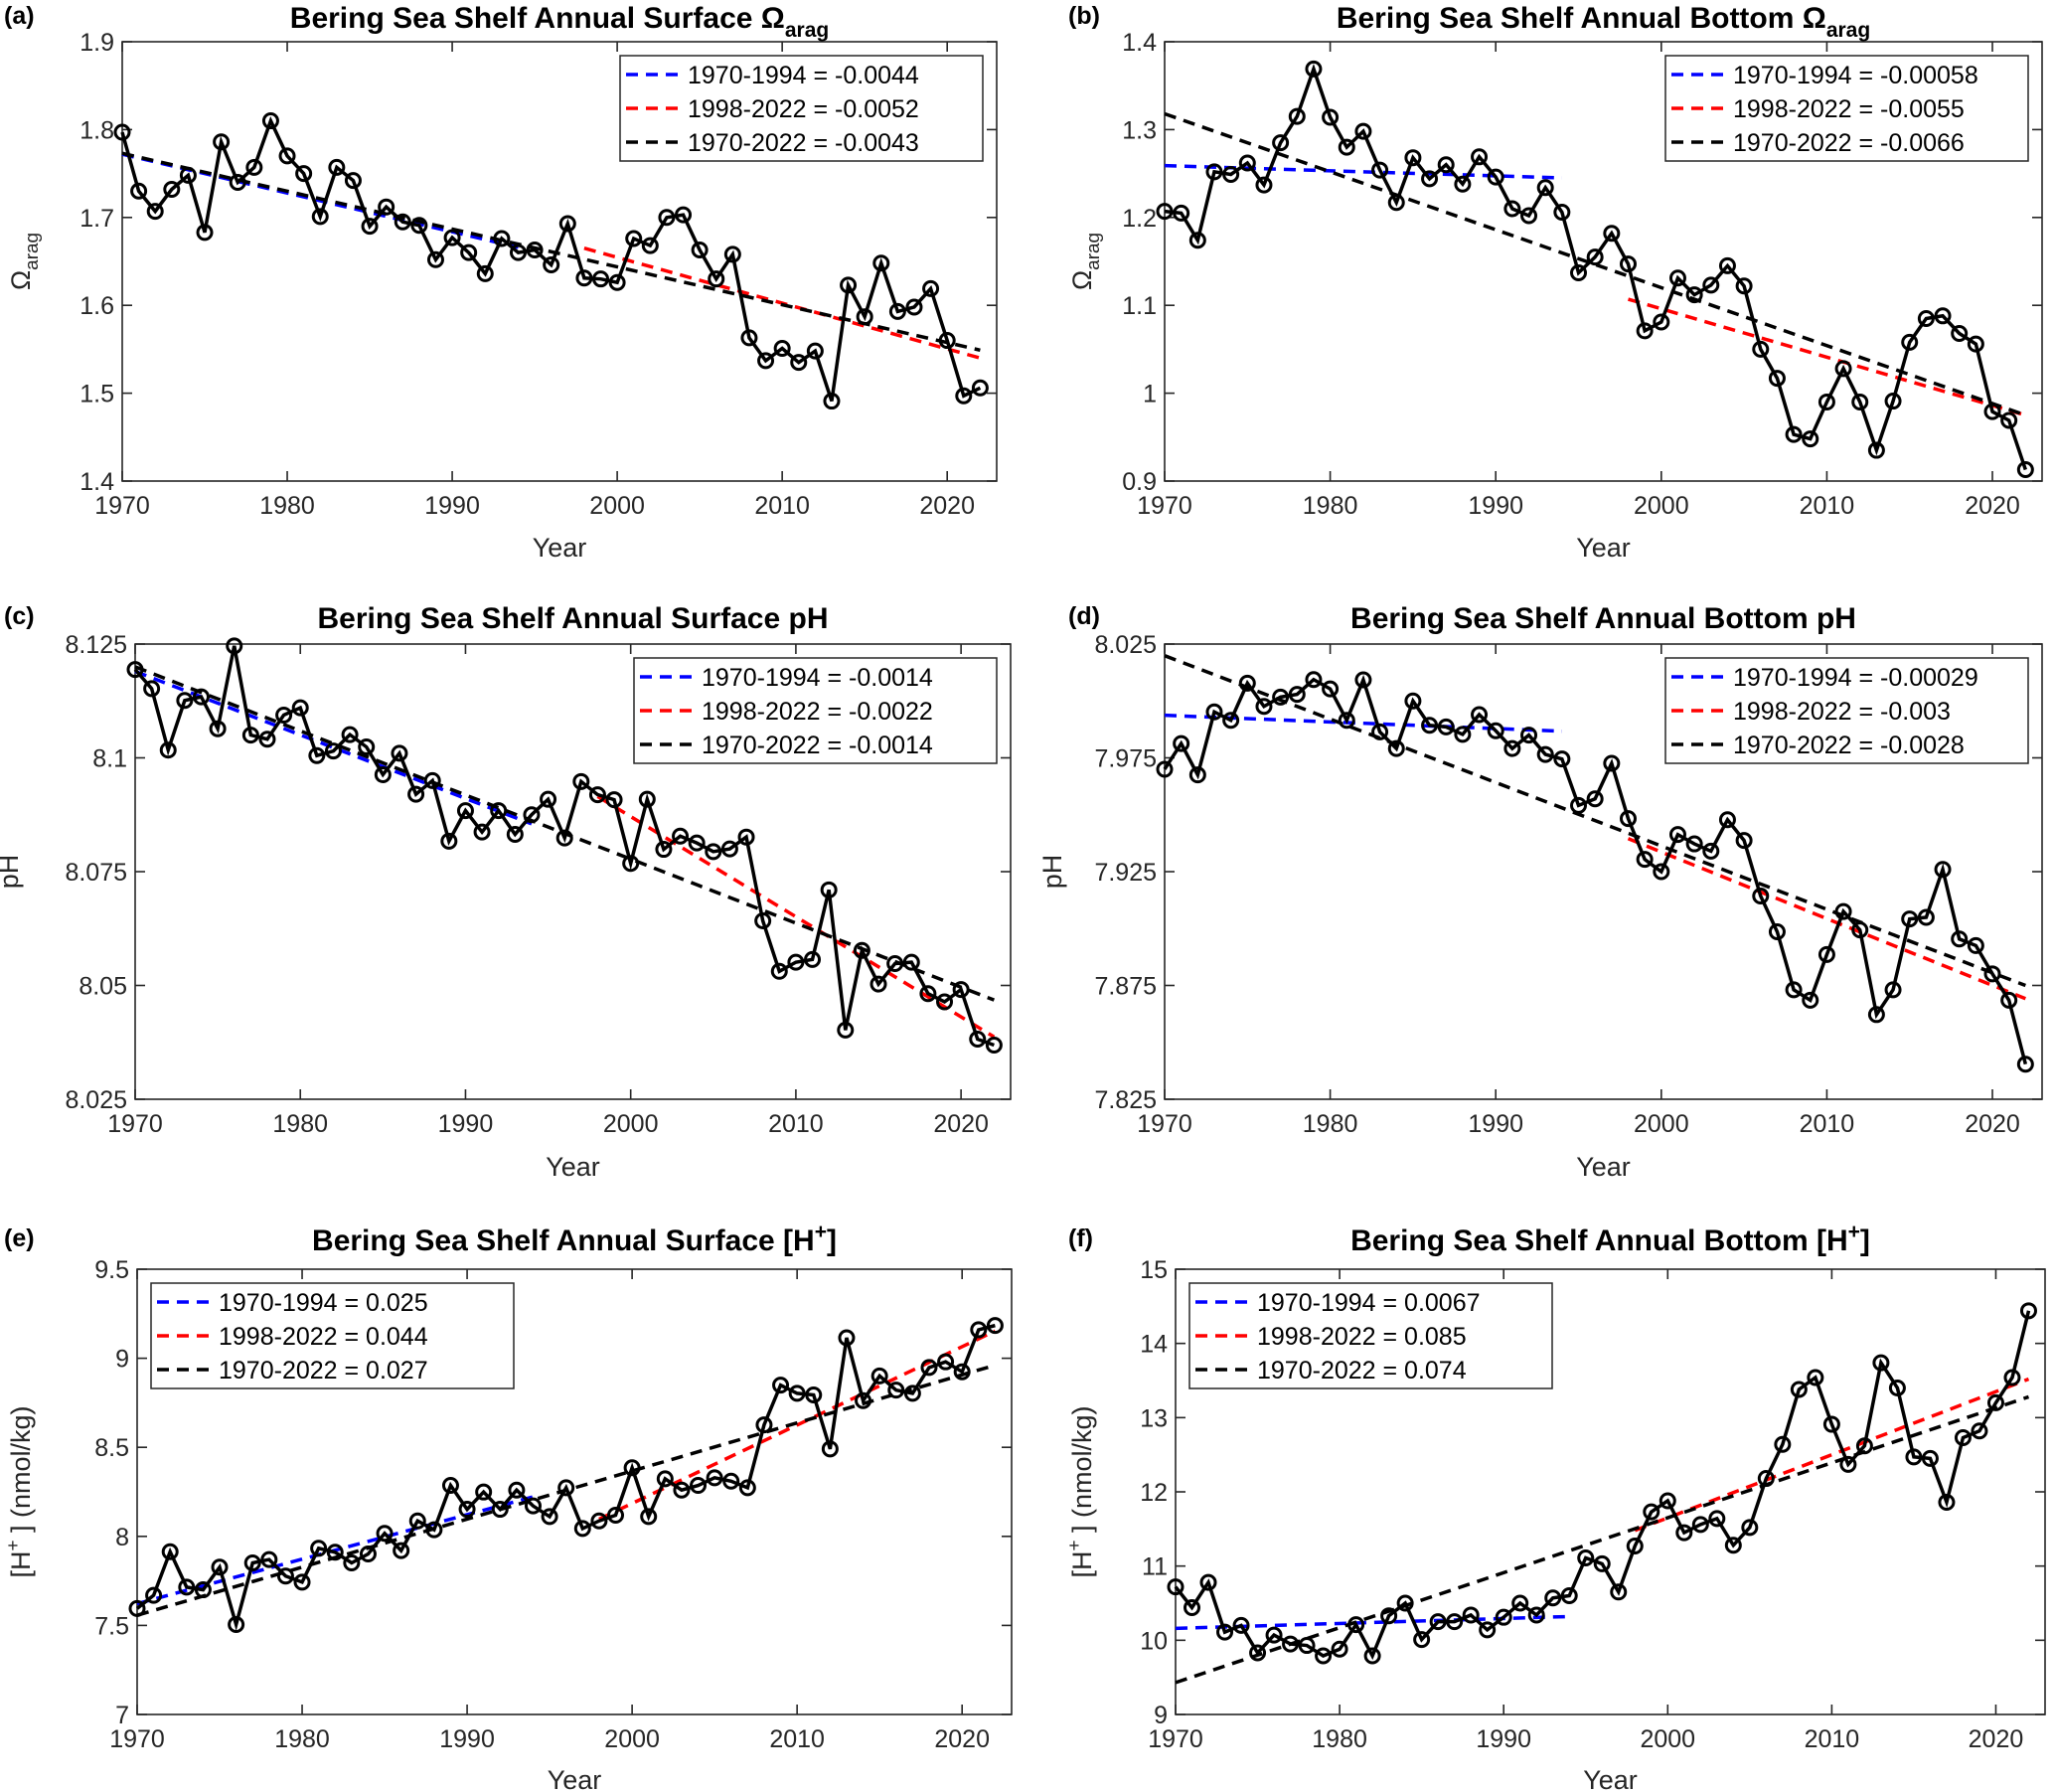 This screenshot has width=2054, height=1792. Describe the element at coordinates (96, 219) in the screenshot. I see `y-tick-label: 1.7` at that location.